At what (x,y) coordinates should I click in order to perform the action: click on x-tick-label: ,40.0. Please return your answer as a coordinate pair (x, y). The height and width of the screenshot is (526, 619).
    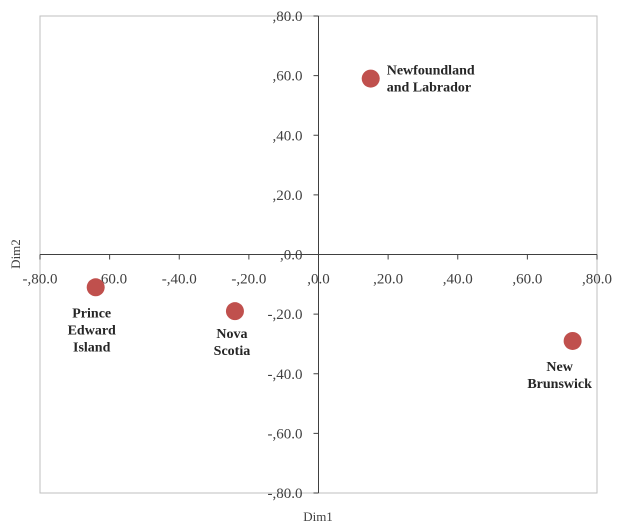
    Looking at the image, I should click on (458, 280).